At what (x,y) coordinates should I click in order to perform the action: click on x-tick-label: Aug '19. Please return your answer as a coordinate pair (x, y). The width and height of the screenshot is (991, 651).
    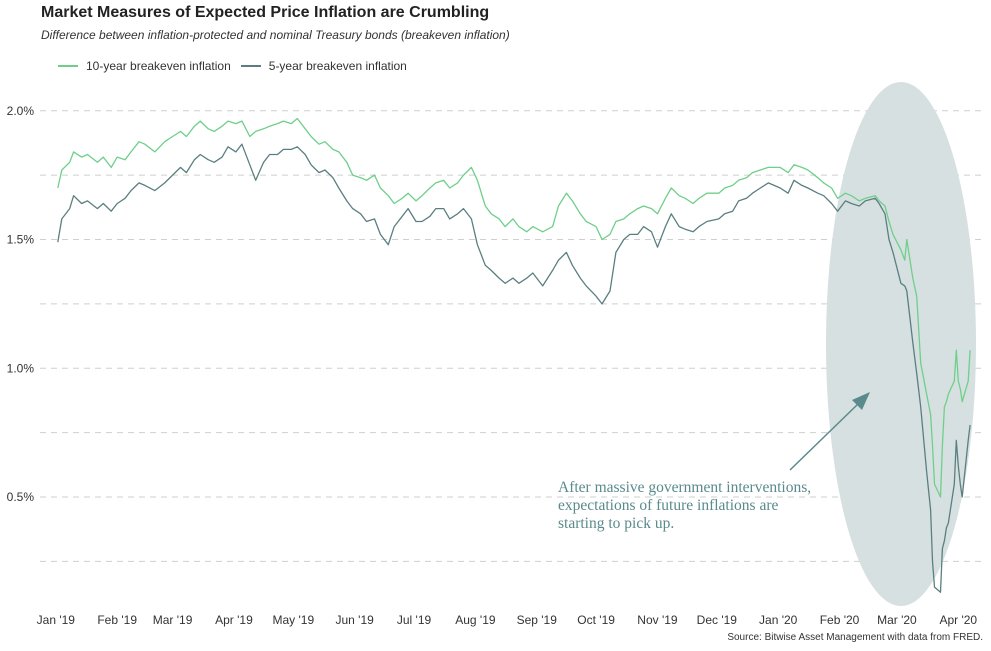
    Looking at the image, I should click on (475, 620).